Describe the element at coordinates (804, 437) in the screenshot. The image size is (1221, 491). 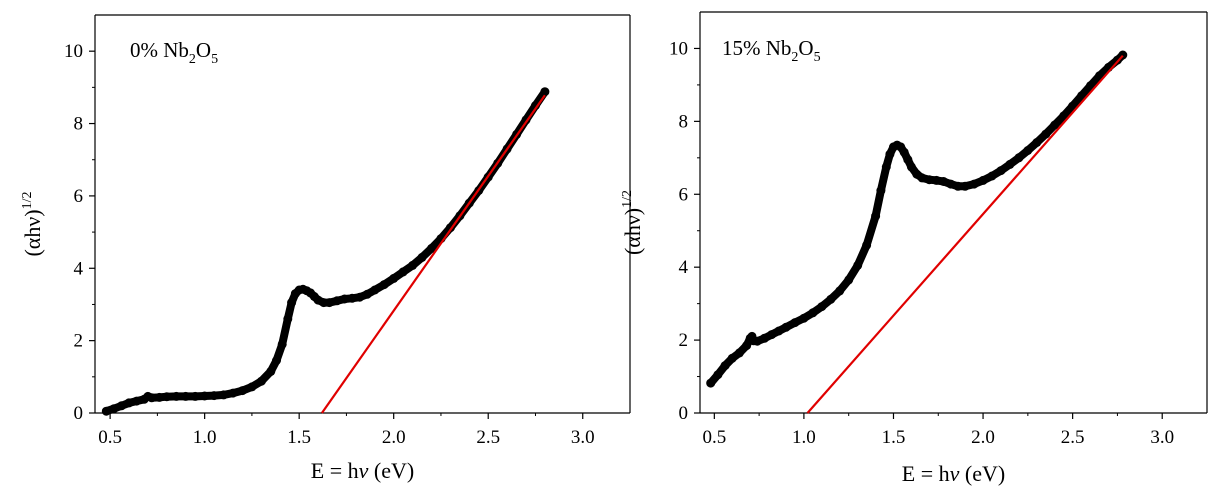
I see `x-tick-label: 1.0` at that location.